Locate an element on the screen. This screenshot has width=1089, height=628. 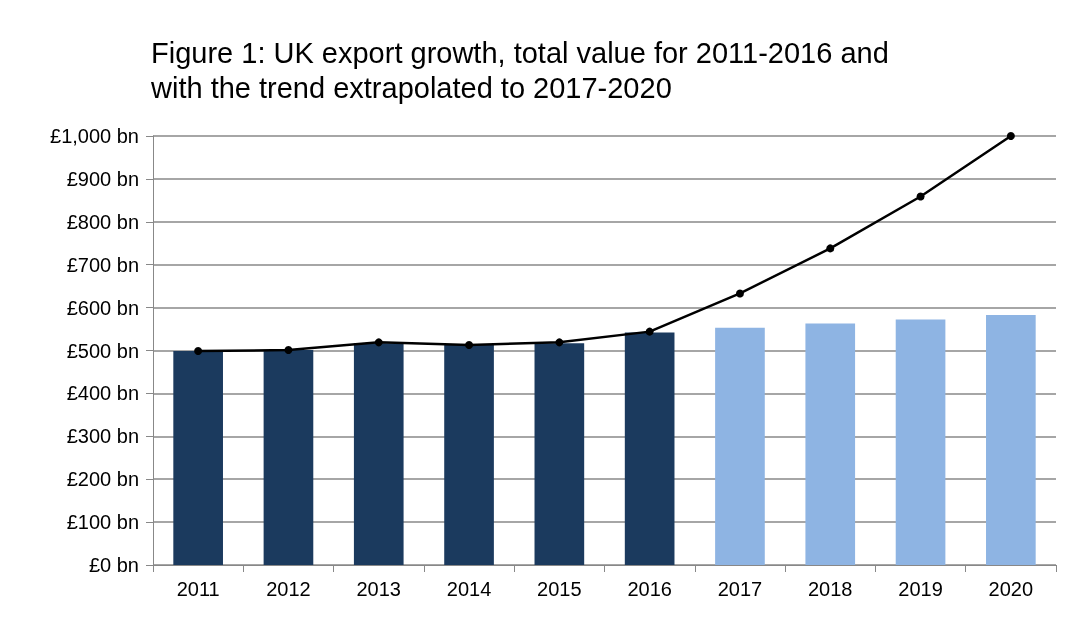
y-tick-label: £400 bn is located at coordinates (102, 393).